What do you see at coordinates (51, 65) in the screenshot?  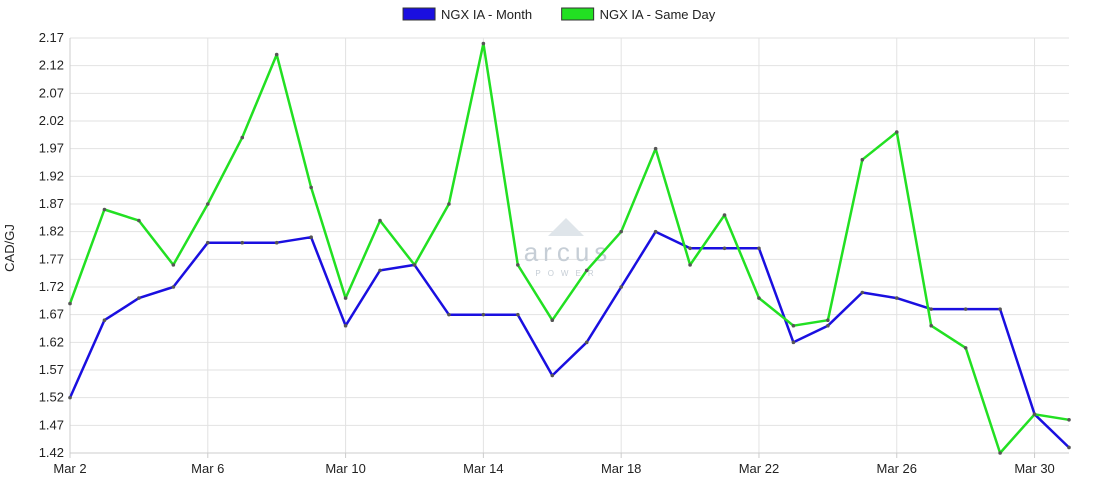 I see `y-tick-label: 2.12` at bounding box center [51, 65].